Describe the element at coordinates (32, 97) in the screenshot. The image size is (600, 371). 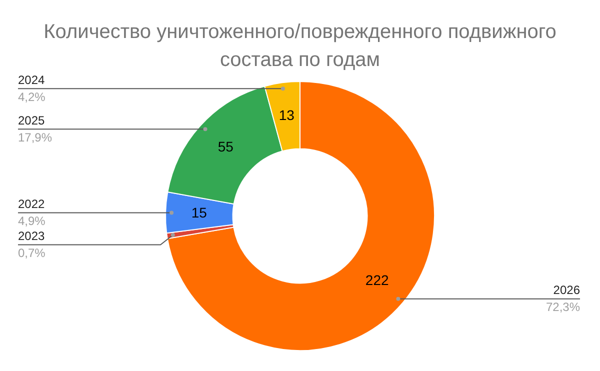
I see `text: 4,2%` at that location.